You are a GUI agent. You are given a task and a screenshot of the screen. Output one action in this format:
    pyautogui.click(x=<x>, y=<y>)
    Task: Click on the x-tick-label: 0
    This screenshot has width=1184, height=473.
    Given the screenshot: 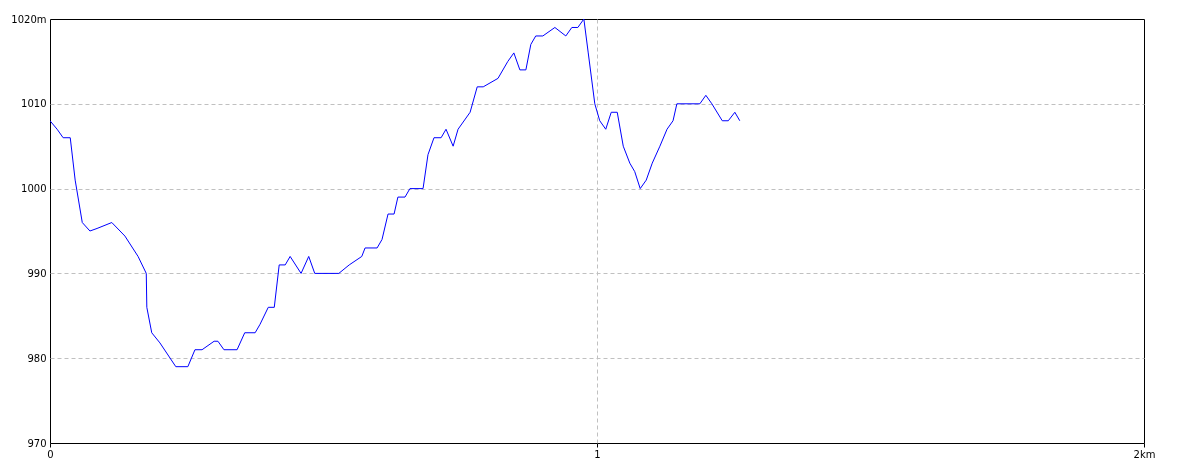 What is the action you would take?
    pyautogui.click(x=50, y=454)
    